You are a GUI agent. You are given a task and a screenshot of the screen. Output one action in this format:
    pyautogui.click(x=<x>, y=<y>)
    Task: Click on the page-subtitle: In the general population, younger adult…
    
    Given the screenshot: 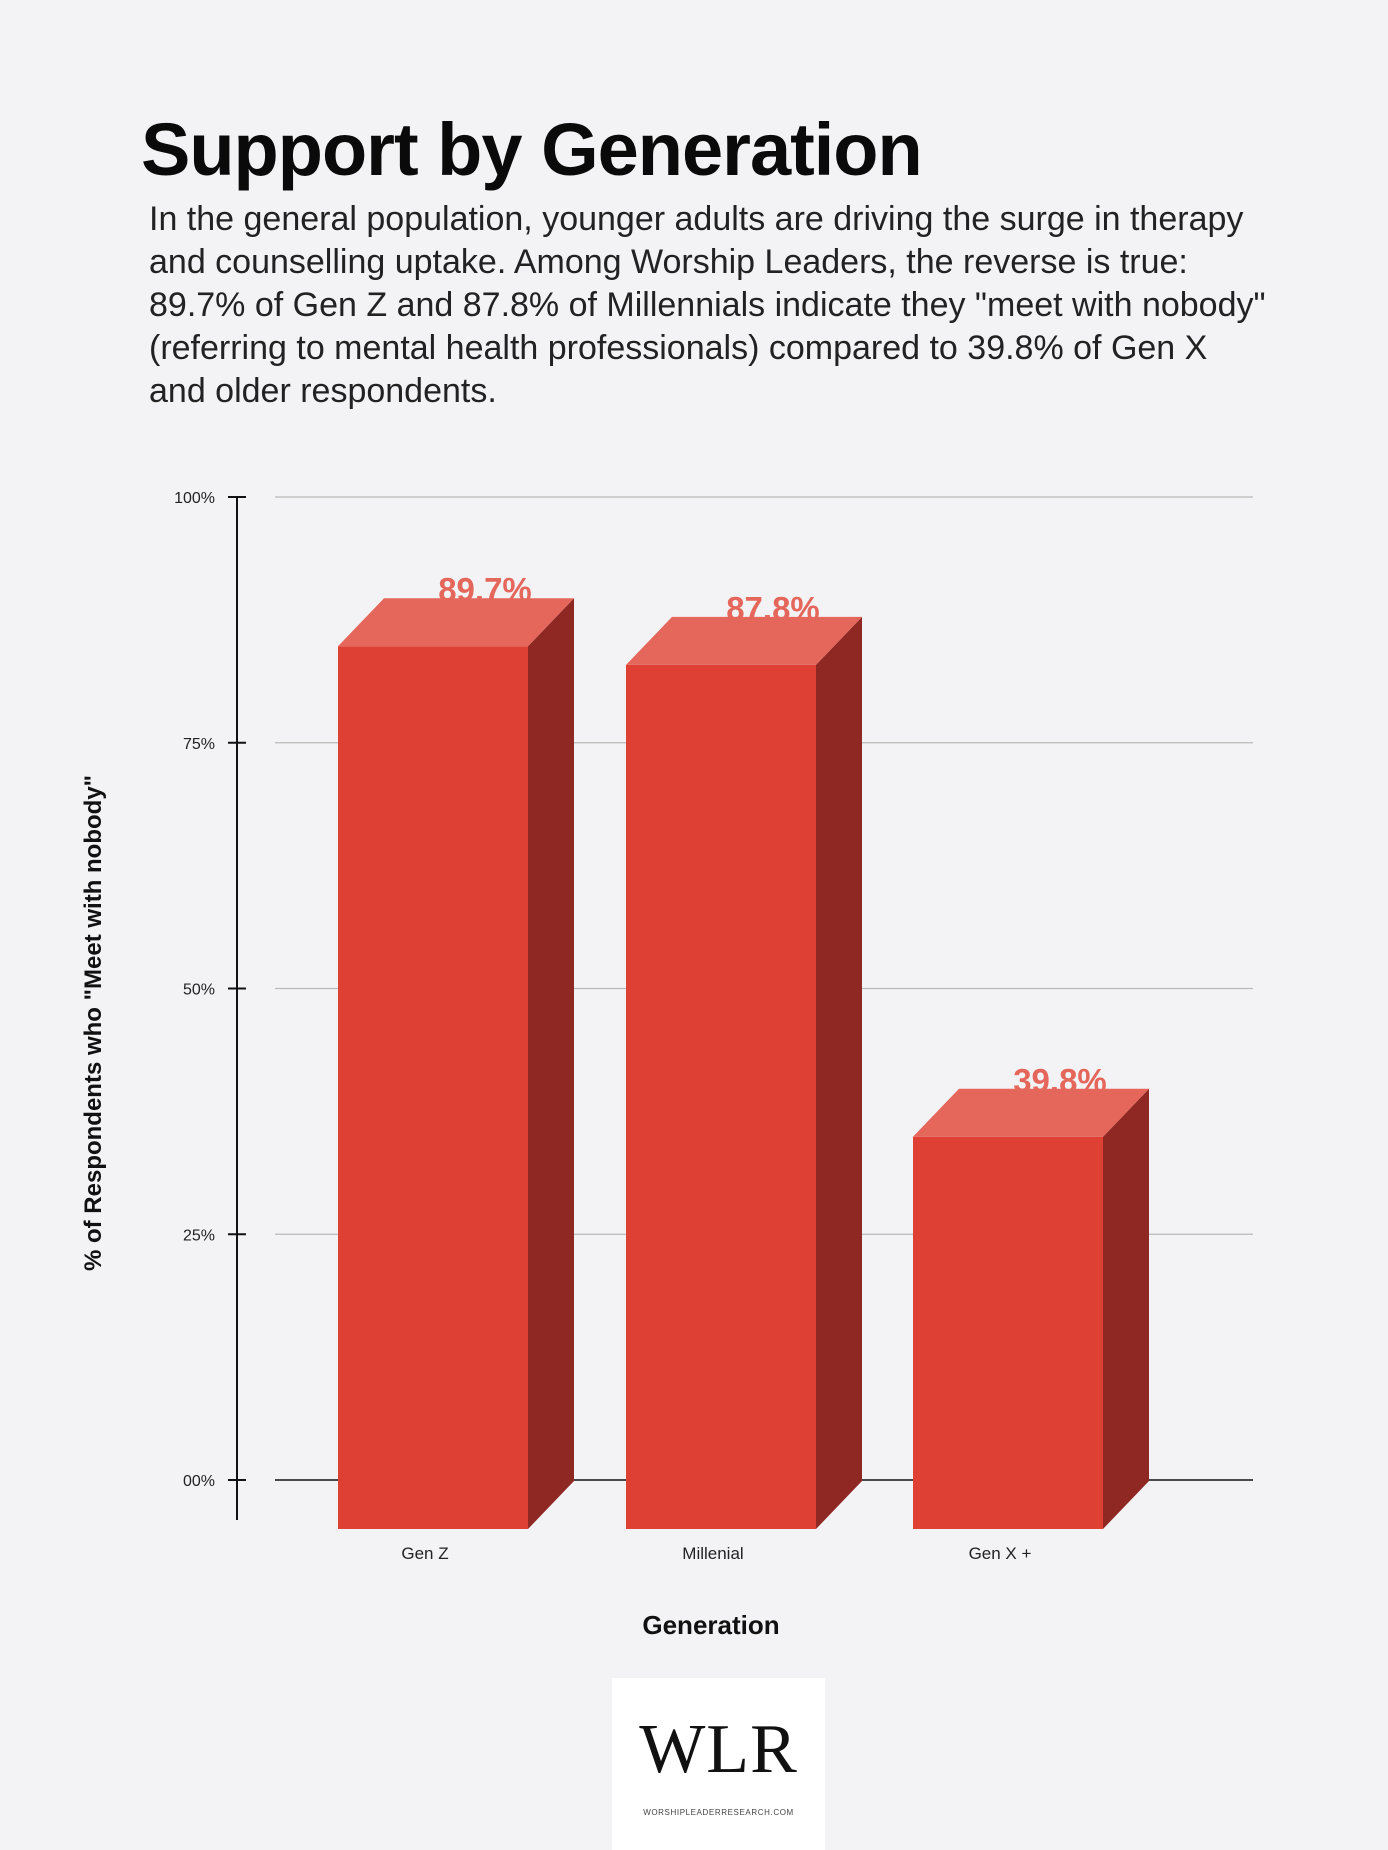 What is the action you would take?
    pyautogui.click(x=707, y=305)
    